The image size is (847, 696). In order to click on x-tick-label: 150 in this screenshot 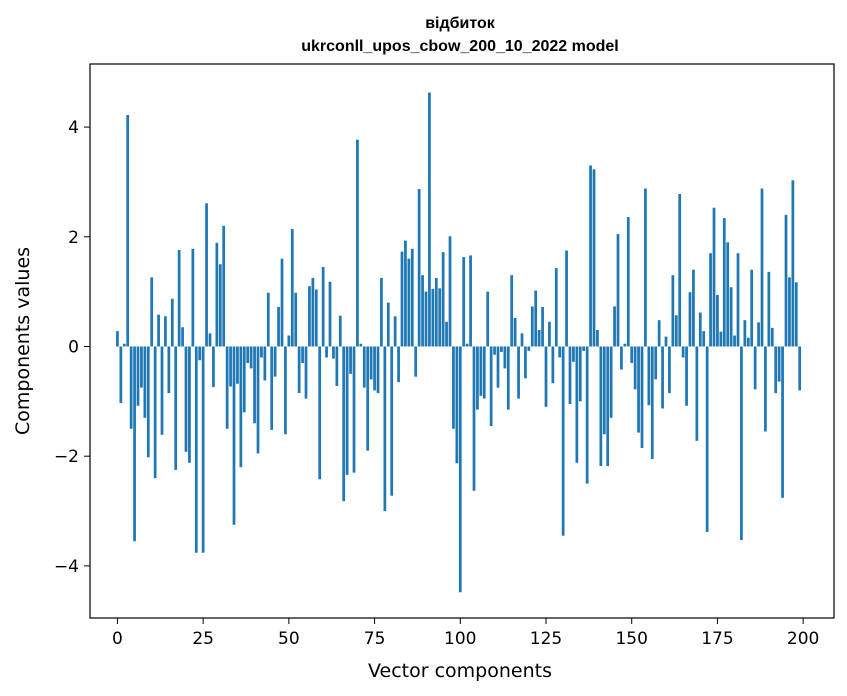, I will do `click(631, 639)`.